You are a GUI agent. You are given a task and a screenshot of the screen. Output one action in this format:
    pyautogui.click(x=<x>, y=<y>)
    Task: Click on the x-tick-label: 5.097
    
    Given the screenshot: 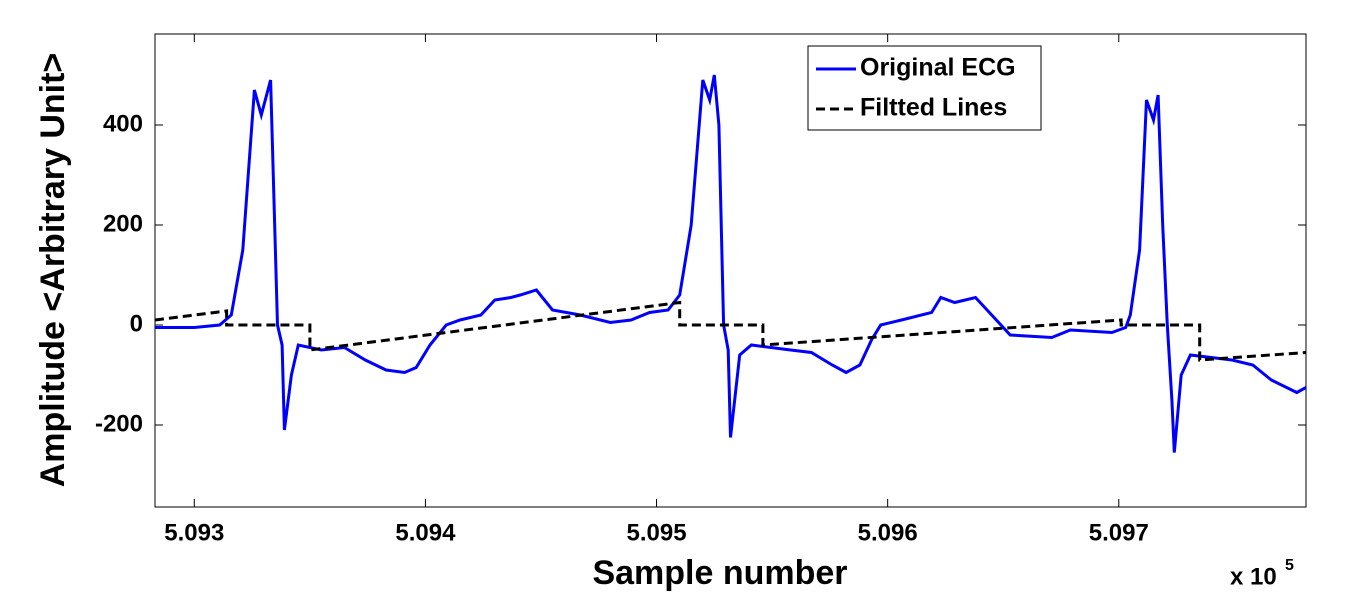 What is the action you would take?
    pyautogui.click(x=1119, y=532)
    